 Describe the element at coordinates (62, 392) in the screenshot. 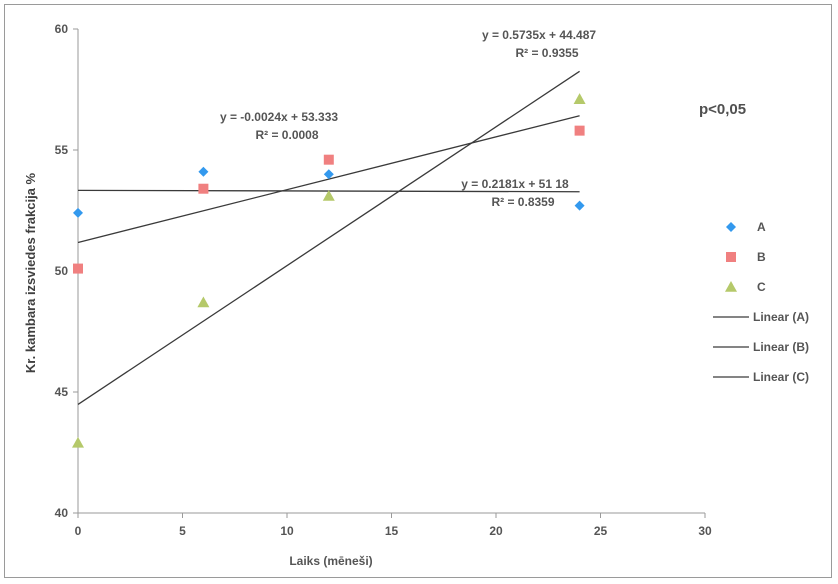

I see `y-tick-label: 45` at that location.